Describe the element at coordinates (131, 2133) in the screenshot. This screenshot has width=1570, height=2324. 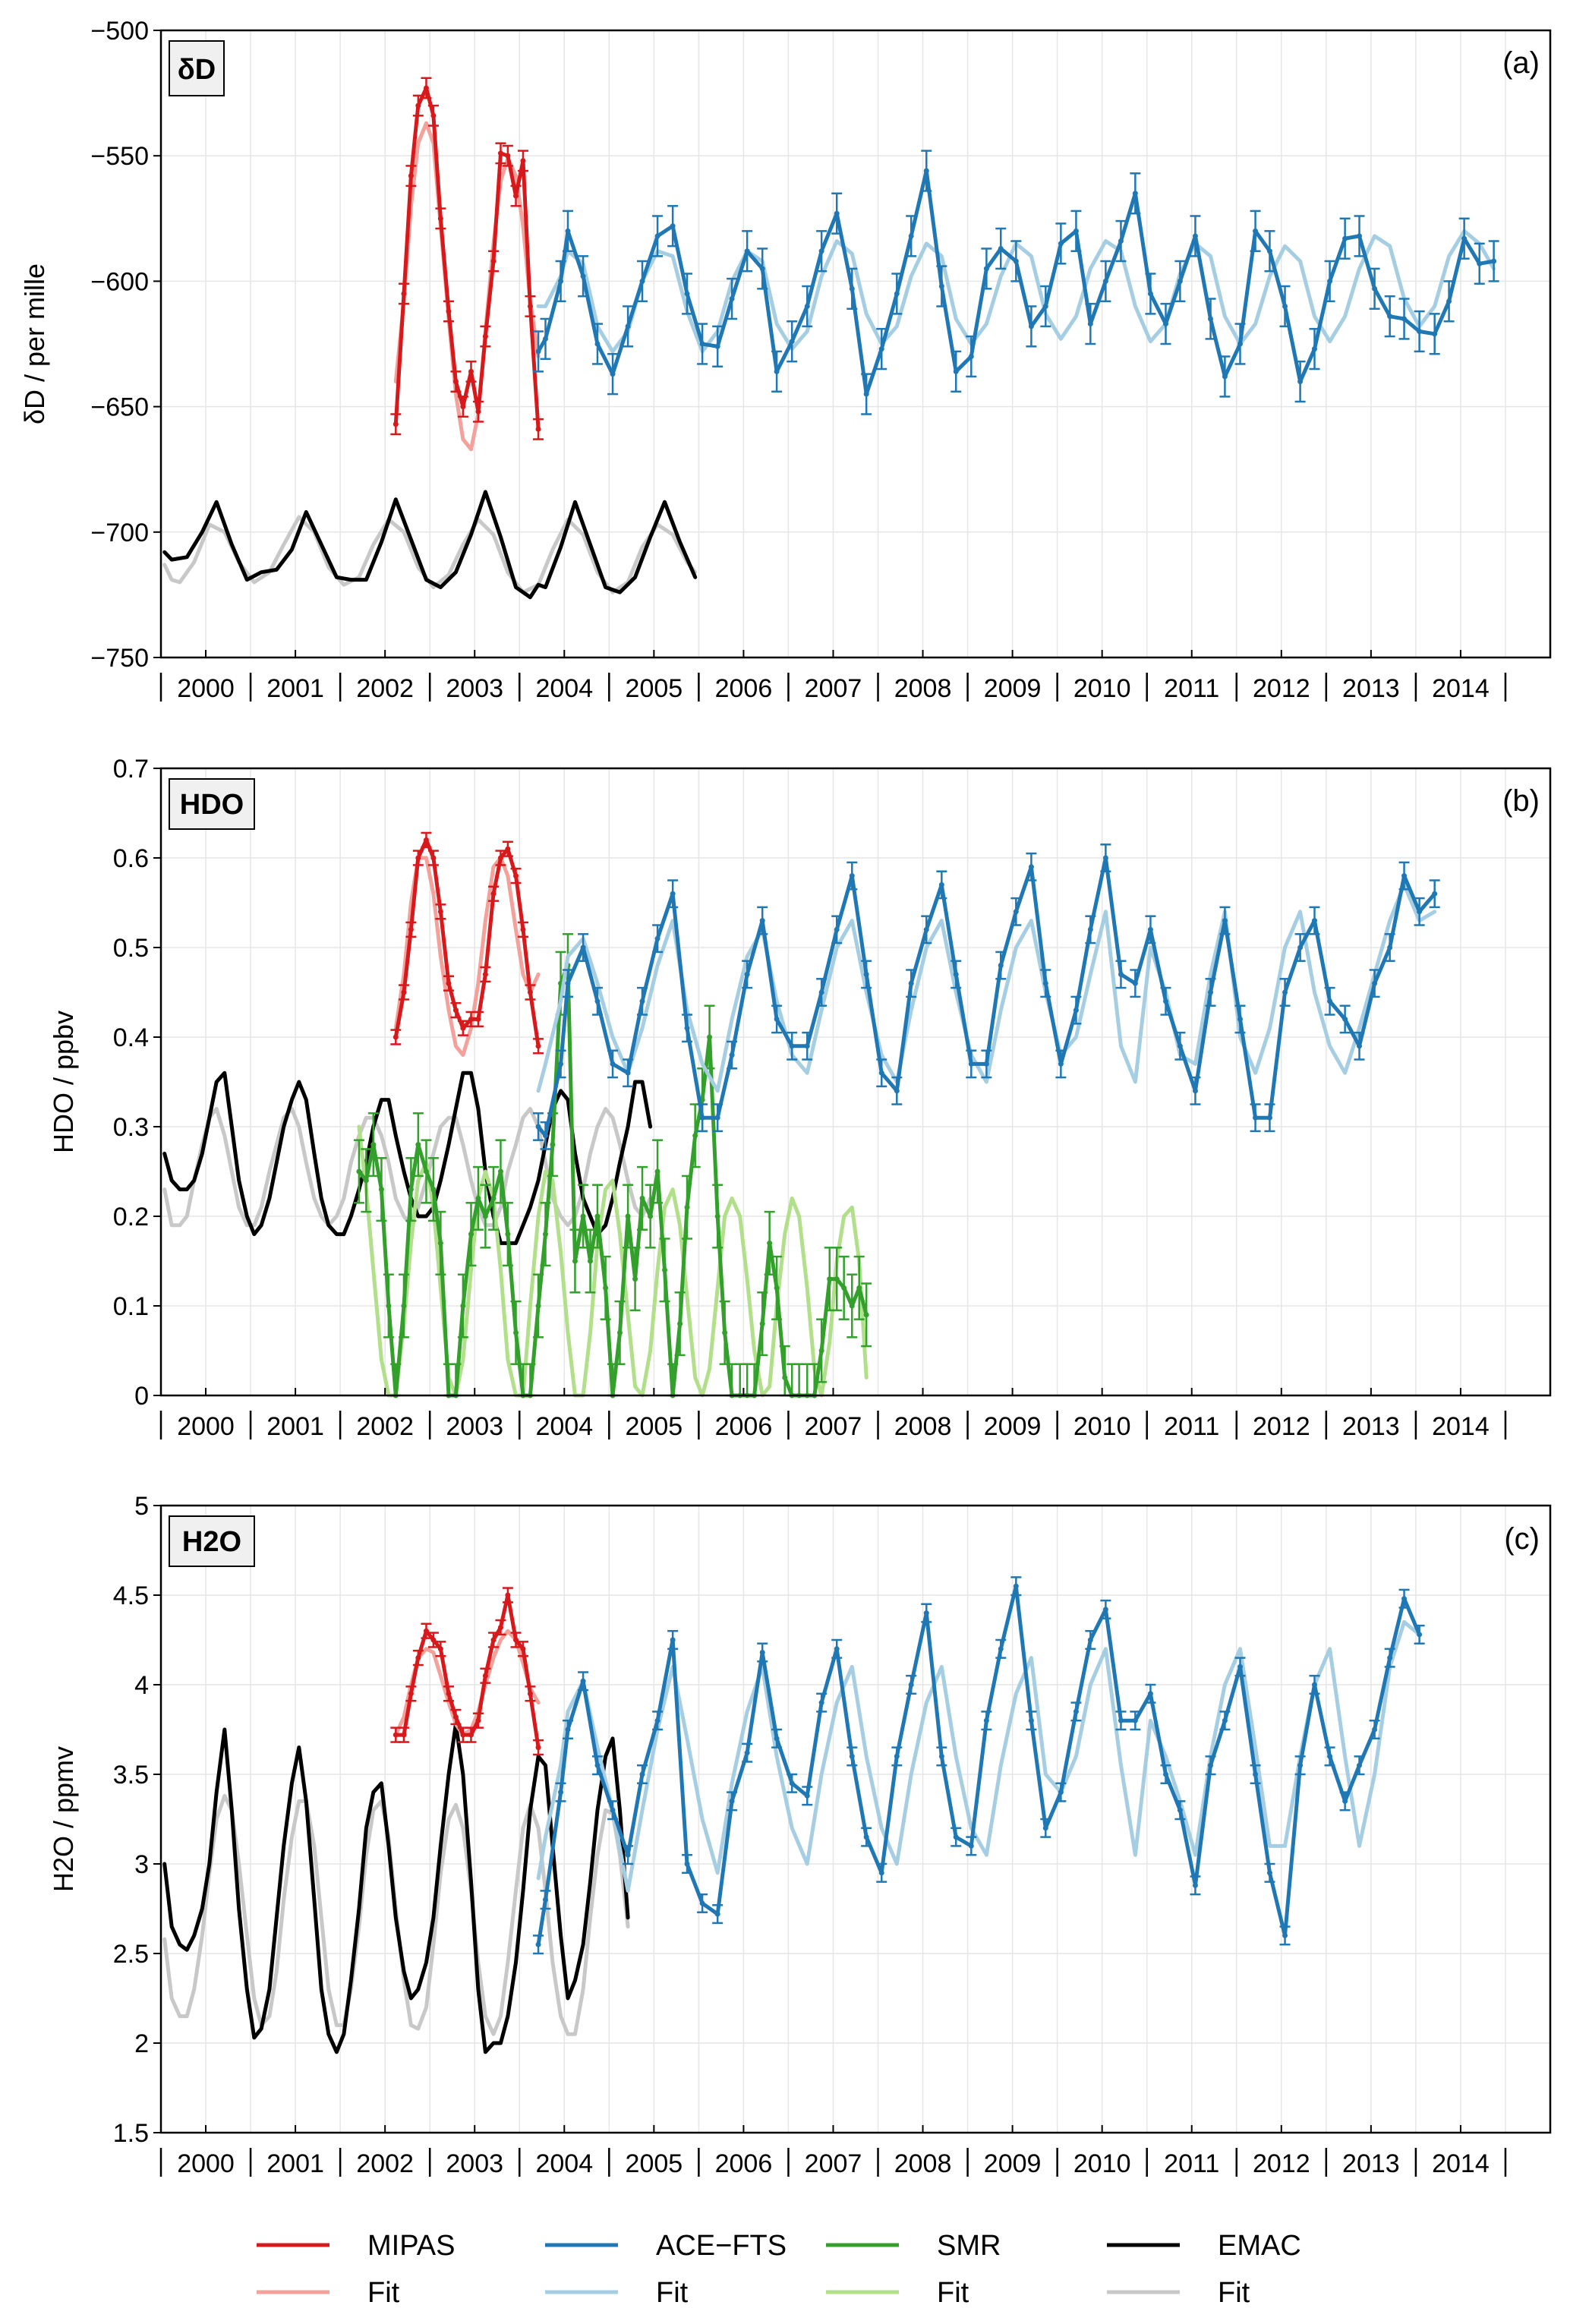
I see `y-tick-label: 1.5` at that location.